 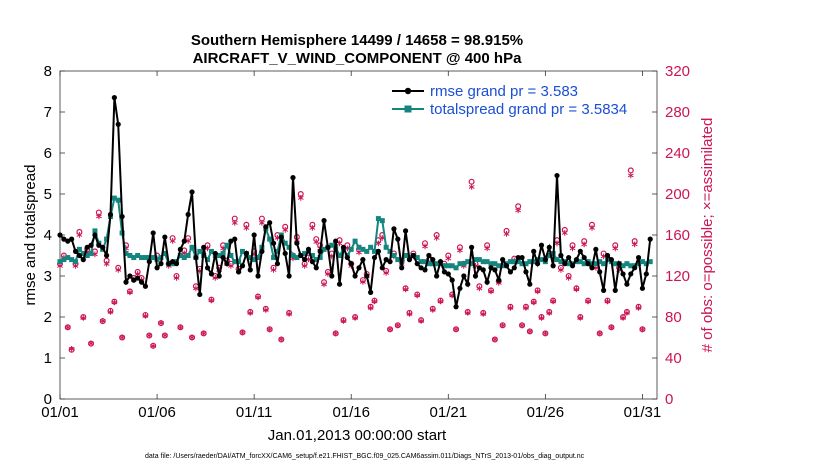 I want to click on y-right-tick-label: 120, so click(x=677, y=276).